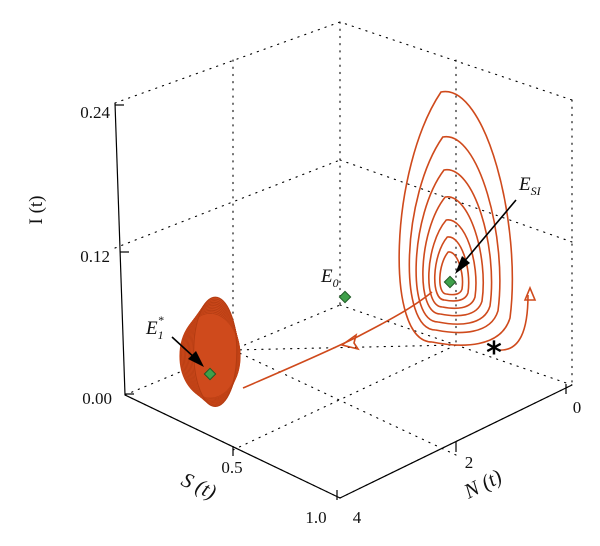  What do you see at coordinates (513, 322) in the screenshot?
I see `initial-segment` at bounding box center [513, 322].